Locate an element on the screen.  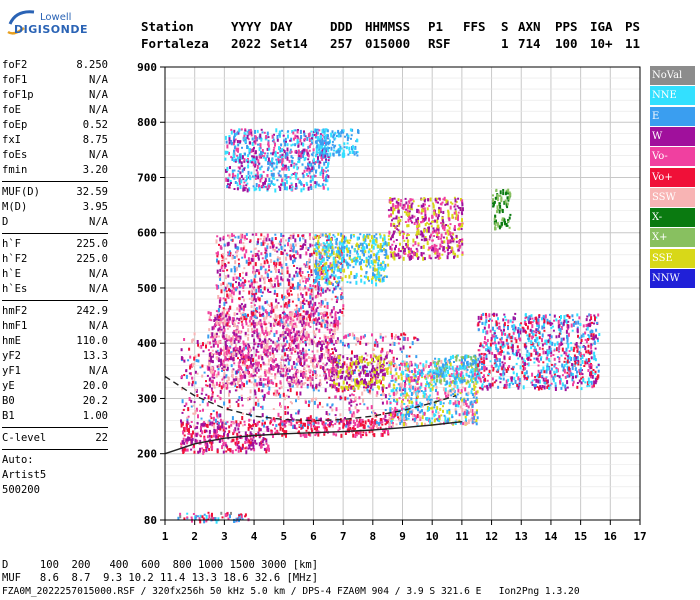
param-row: B0 20.2 is located at coordinates (55, 401).